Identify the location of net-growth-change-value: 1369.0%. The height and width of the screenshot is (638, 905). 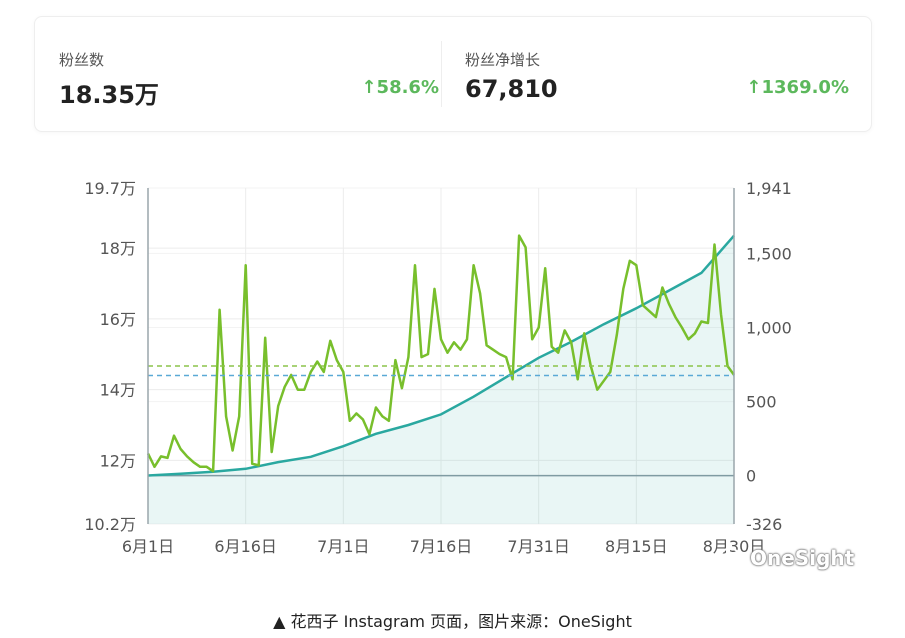
(805, 87).